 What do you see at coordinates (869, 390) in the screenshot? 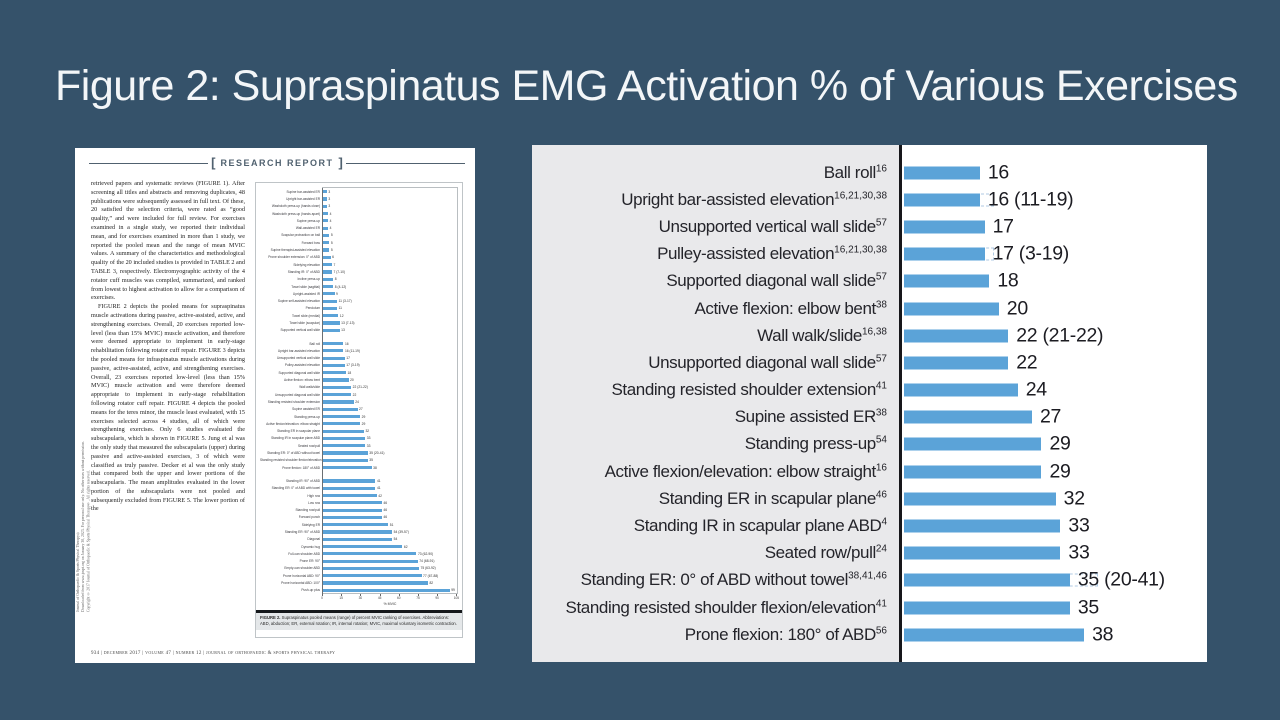
I see `exercise-row: Standing resisted shoulder extension41 24` at bounding box center [869, 390].